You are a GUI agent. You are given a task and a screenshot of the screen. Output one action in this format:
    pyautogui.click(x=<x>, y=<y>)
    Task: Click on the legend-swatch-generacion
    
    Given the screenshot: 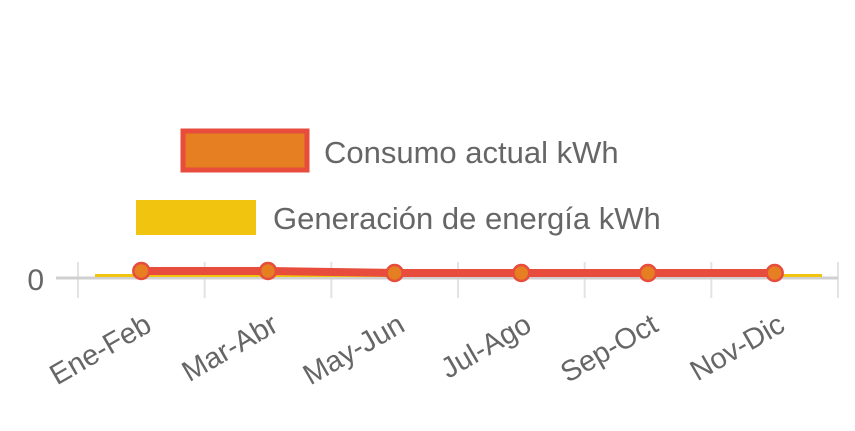 What is the action you would take?
    pyautogui.click(x=196, y=217)
    